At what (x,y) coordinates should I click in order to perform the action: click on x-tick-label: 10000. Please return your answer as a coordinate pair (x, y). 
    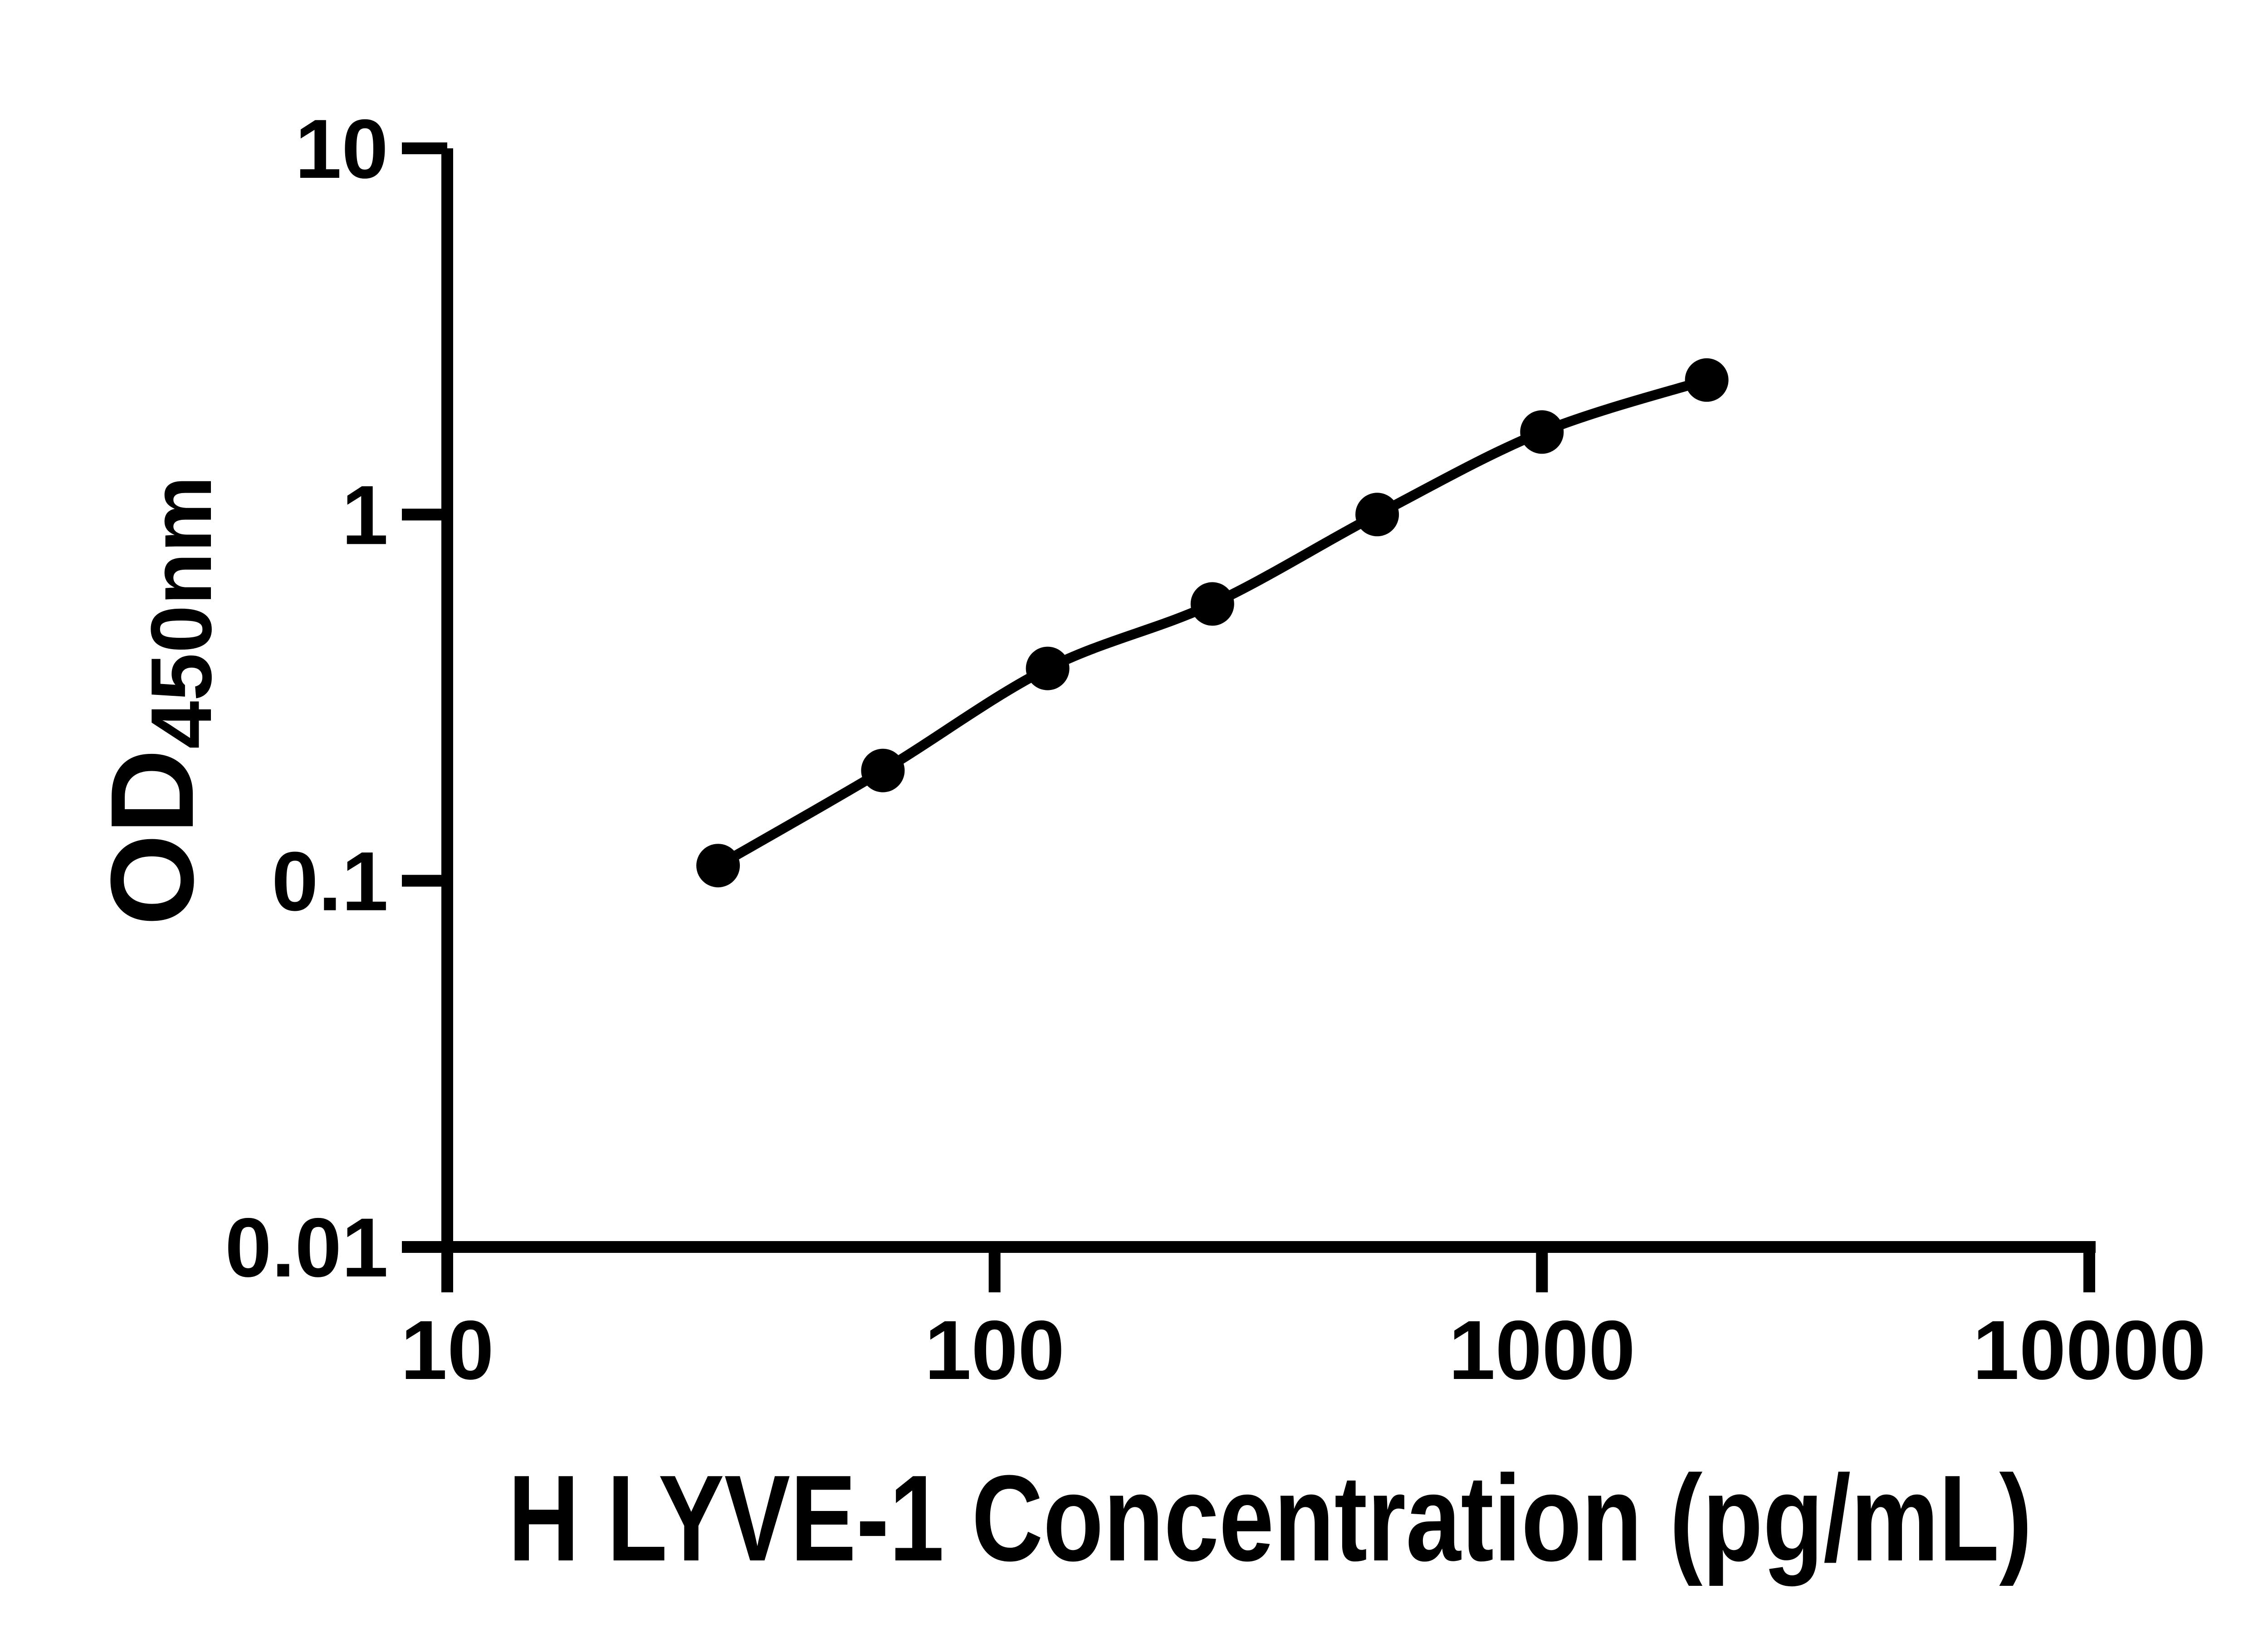
    Looking at the image, I should click on (2089, 1350).